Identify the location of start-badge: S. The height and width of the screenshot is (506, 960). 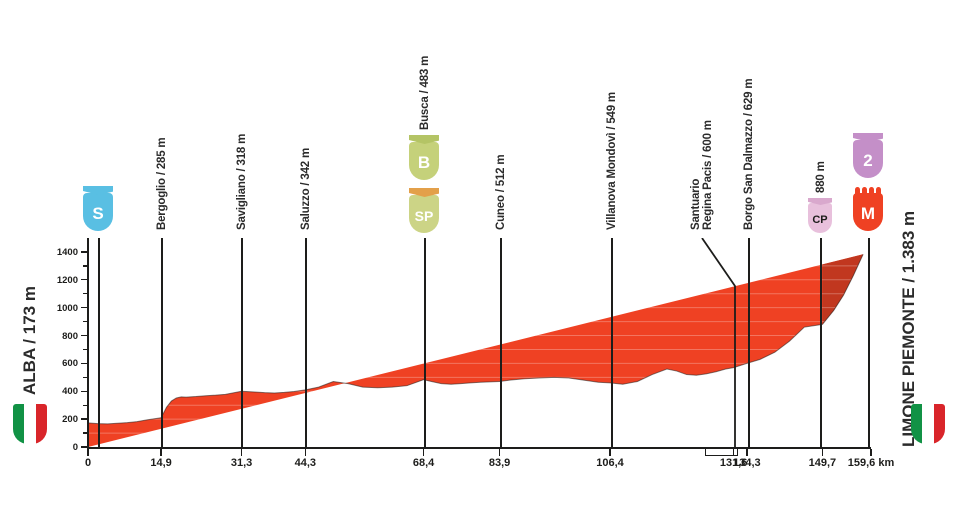
(98, 208).